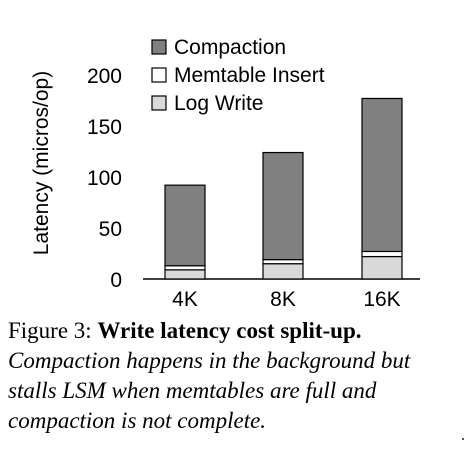  Describe the element at coordinates (219, 103) in the screenshot. I see `legend-label: Log Write` at that location.